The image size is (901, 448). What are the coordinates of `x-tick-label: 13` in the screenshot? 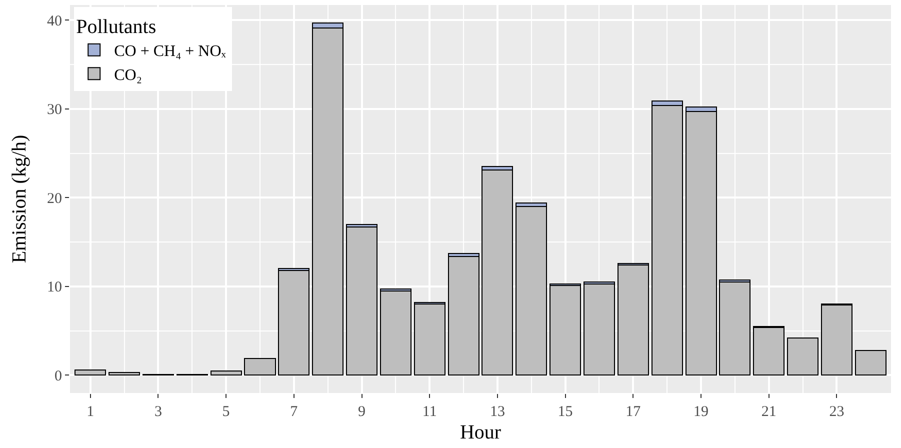 It's located at (497, 412).